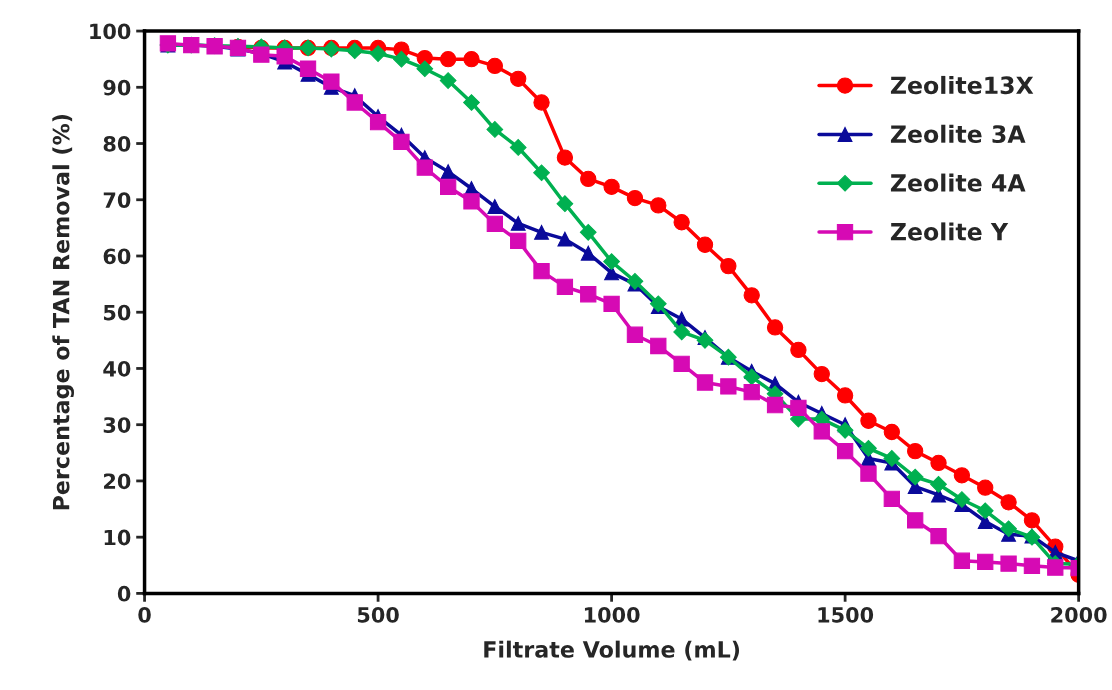 Image resolution: width=1112 pixels, height=690 pixels. What do you see at coordinates (117, 368) in the screenshot?
I see `y-tick-label: 40` at bounding box center [117, 368].